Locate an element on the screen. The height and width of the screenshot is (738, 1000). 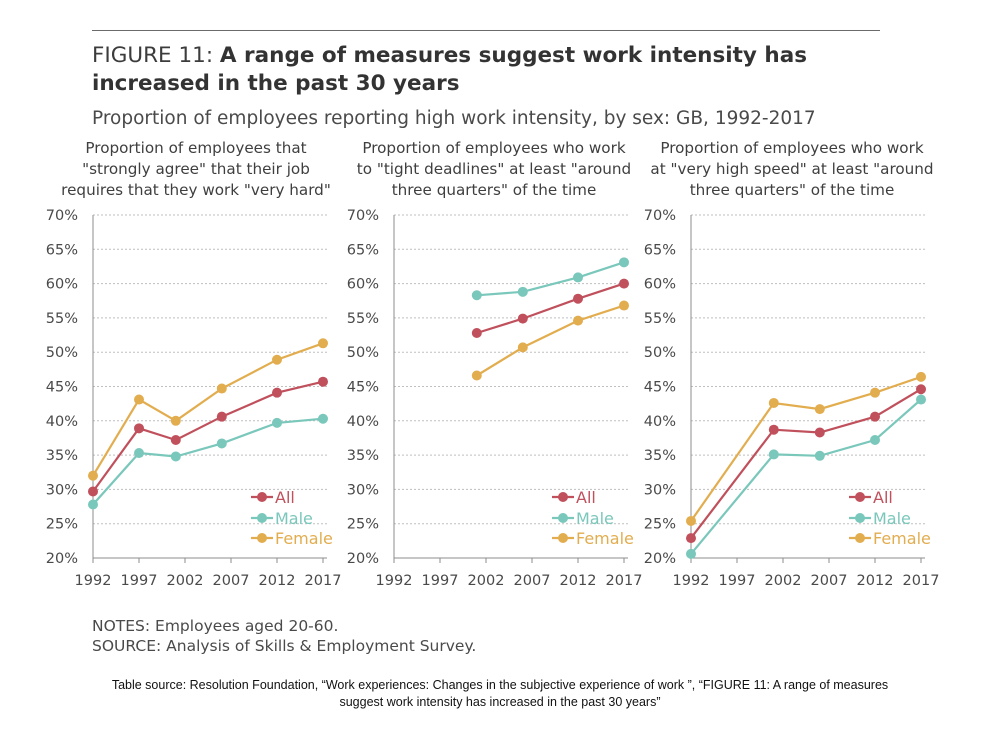
top-rule is located at coordinates (486, 30).